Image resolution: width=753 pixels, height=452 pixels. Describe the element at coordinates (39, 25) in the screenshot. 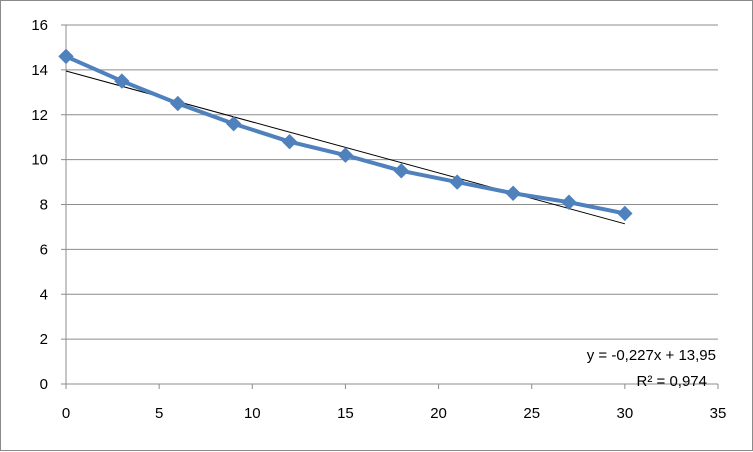

I see `y-tick-label: 16` at that location.